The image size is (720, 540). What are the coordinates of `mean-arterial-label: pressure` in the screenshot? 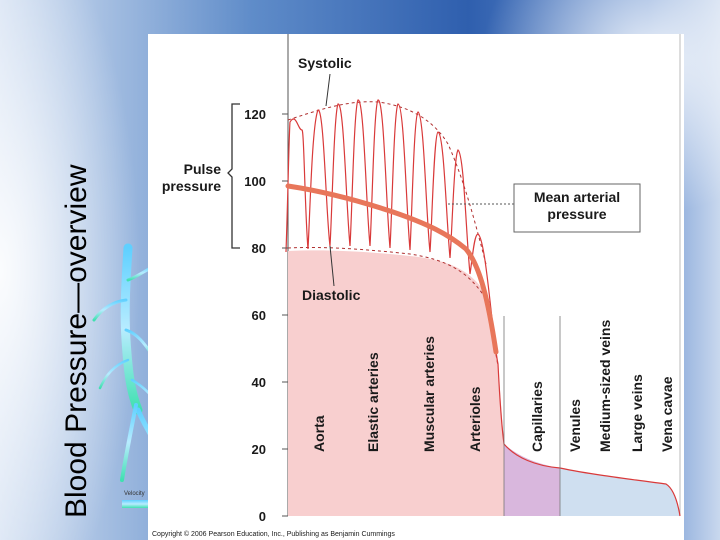 It's located at (576, 214).